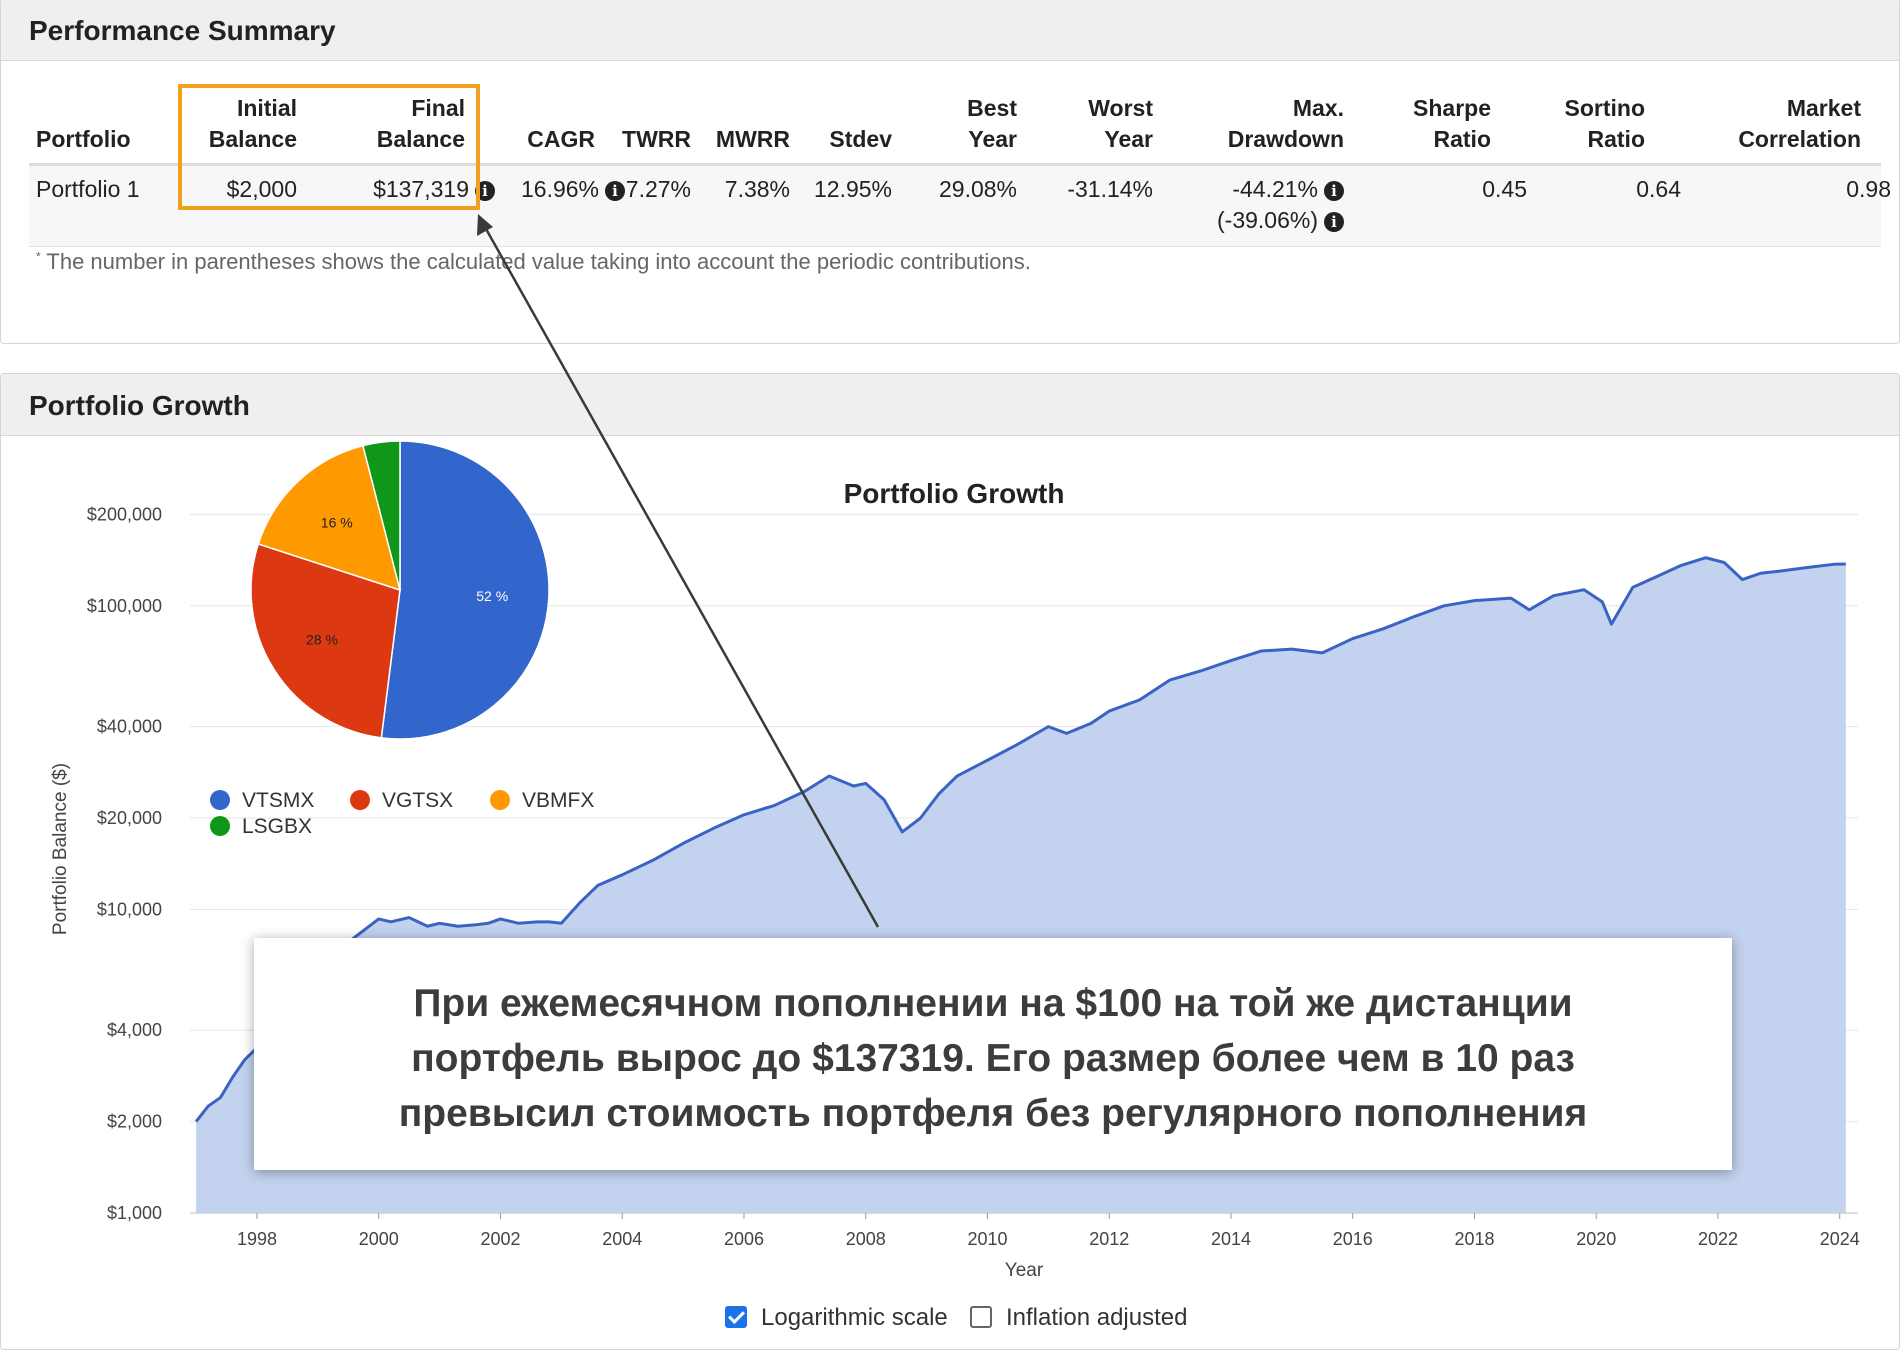 This screenshot has width=1900, height=1350. What do you see at coordinates (329, 147) in the screenshot?
I see `highlight-box` at bounding box center [329, 147].